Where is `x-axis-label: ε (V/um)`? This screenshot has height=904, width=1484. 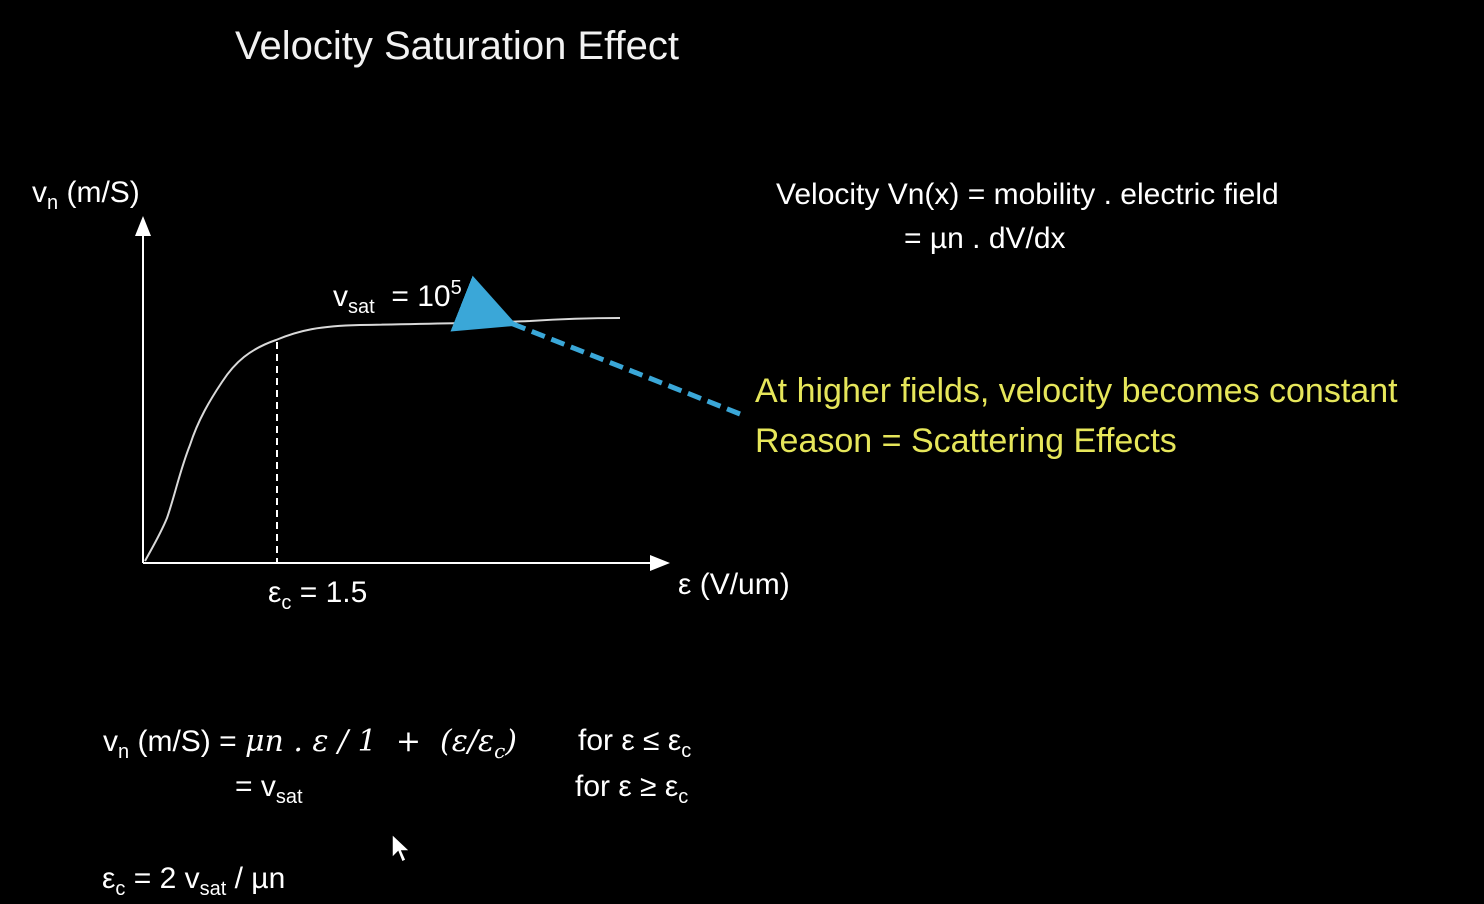 x-axis-label: ε (V/um) is located at coordinates (734, 584).